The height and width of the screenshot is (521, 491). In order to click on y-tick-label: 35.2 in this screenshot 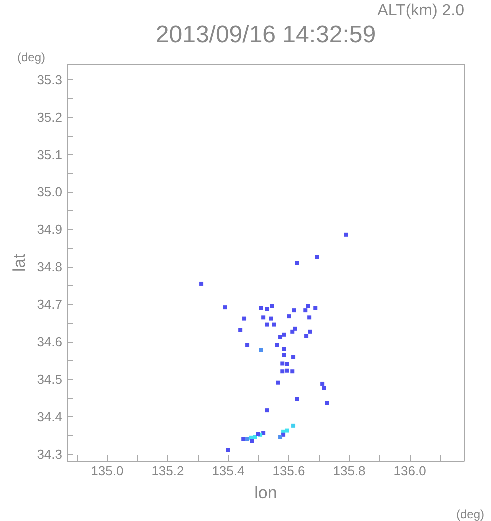, I will do `click(50, 117)`.